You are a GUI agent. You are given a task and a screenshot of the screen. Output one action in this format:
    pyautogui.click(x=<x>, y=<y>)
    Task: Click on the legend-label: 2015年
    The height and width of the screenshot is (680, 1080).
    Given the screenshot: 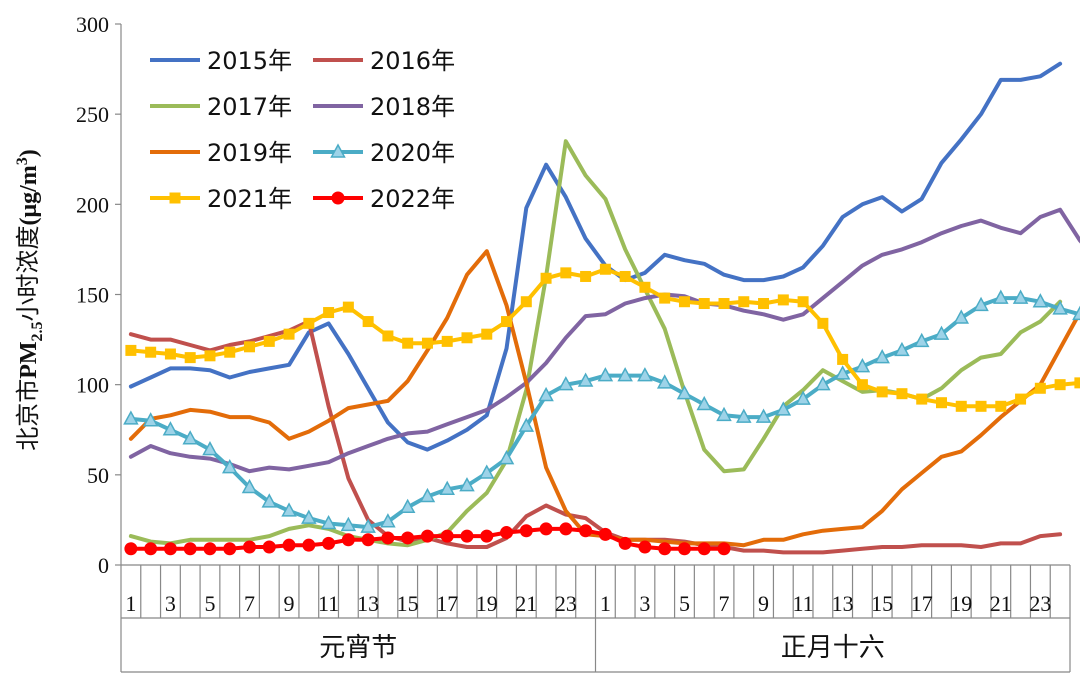 What is the action you would take?
    pyautogui.click(x=249, y=61)
    